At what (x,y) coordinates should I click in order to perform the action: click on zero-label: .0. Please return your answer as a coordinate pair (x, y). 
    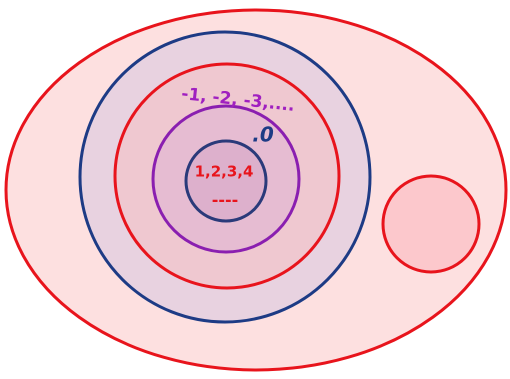
    Looking at the image, I should click on (263, 135).